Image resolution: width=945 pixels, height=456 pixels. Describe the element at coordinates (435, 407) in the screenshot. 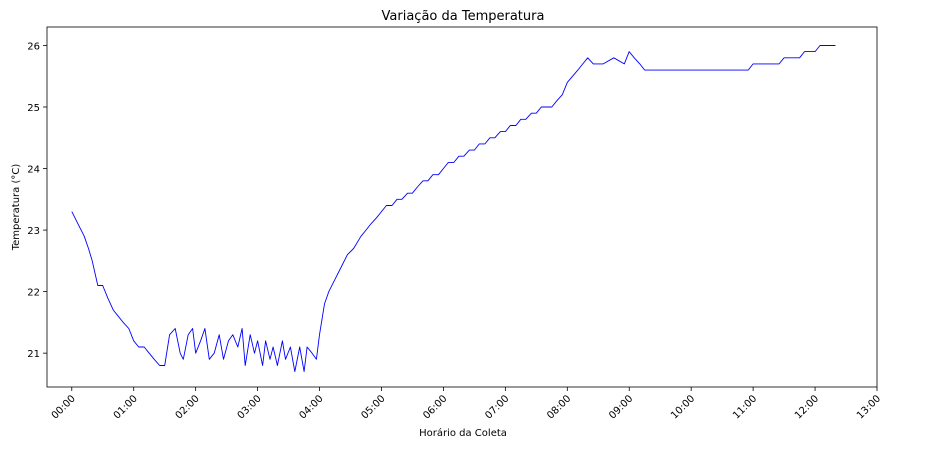

I see `x-tick-label: 06:00` at that location.